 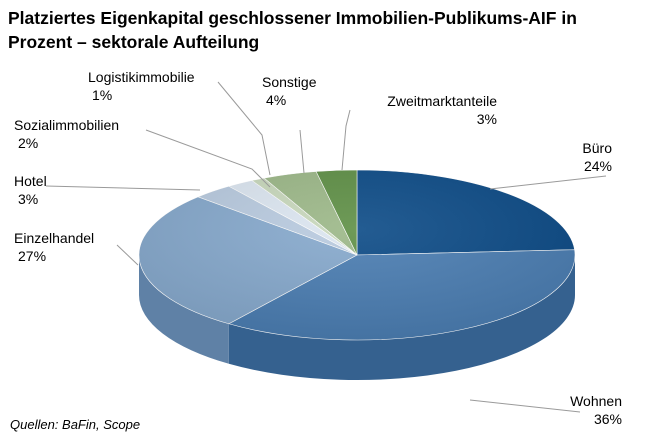 I want to click on slice-value-sozialimmobilien: 2%, so click(x=28, y=143).